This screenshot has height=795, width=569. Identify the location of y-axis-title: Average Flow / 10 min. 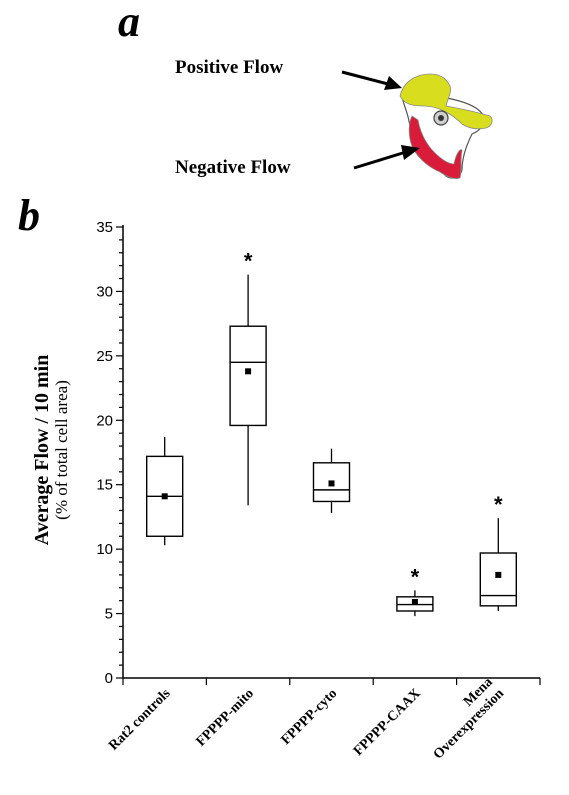
(42, 450).